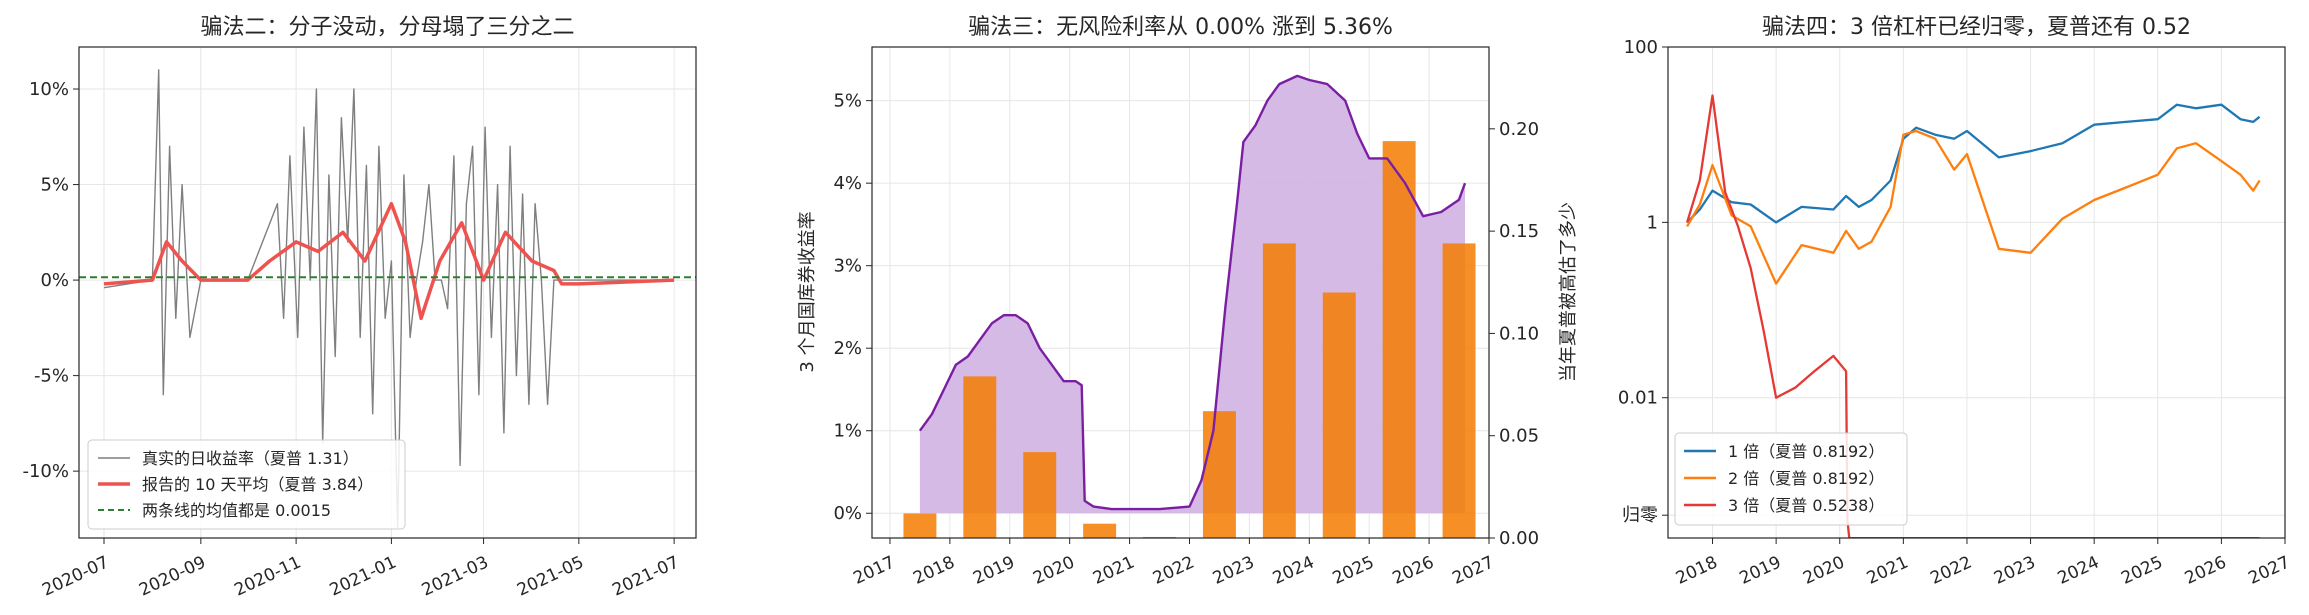 The image size is (2309, 615). What do you see at coordinates (1888, 570) in the screenshot?
I see `tick-label-x-3: 2021` at bounding box center [1888, 570].